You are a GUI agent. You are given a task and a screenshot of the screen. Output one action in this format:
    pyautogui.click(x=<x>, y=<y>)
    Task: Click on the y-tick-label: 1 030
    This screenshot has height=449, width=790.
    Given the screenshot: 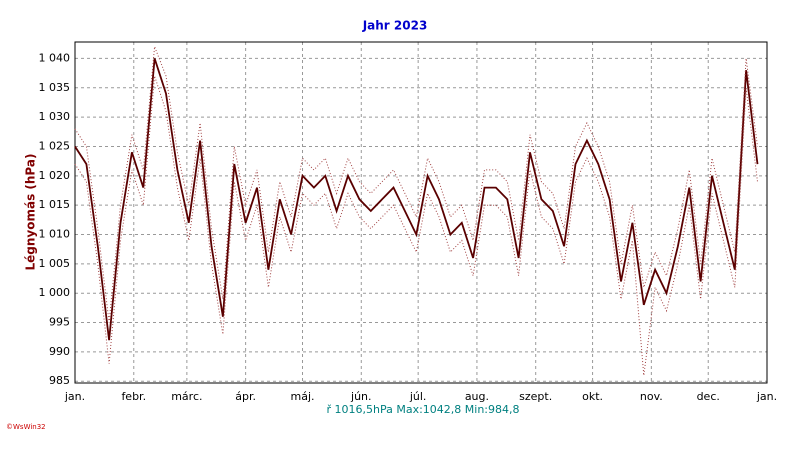 What is the action you would take?
    pyautogui.click(x=55, y=116)
    